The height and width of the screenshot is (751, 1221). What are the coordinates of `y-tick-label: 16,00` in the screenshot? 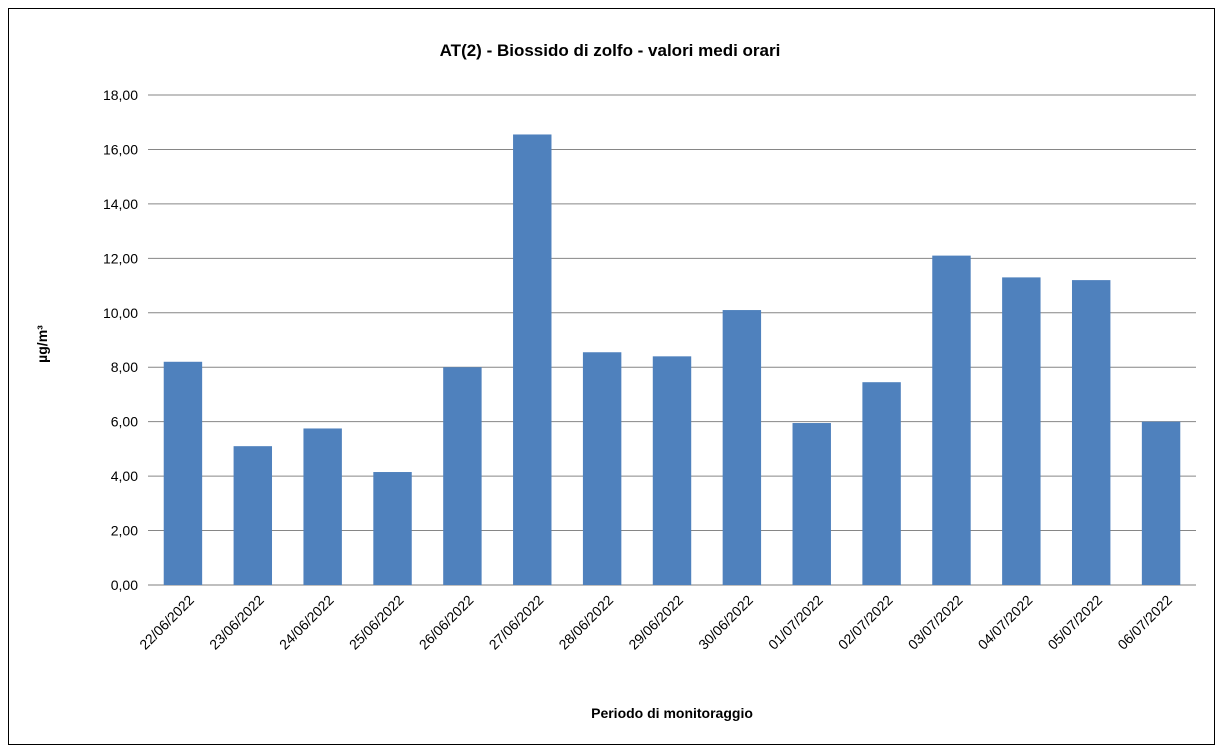 It's located at (120, 149).